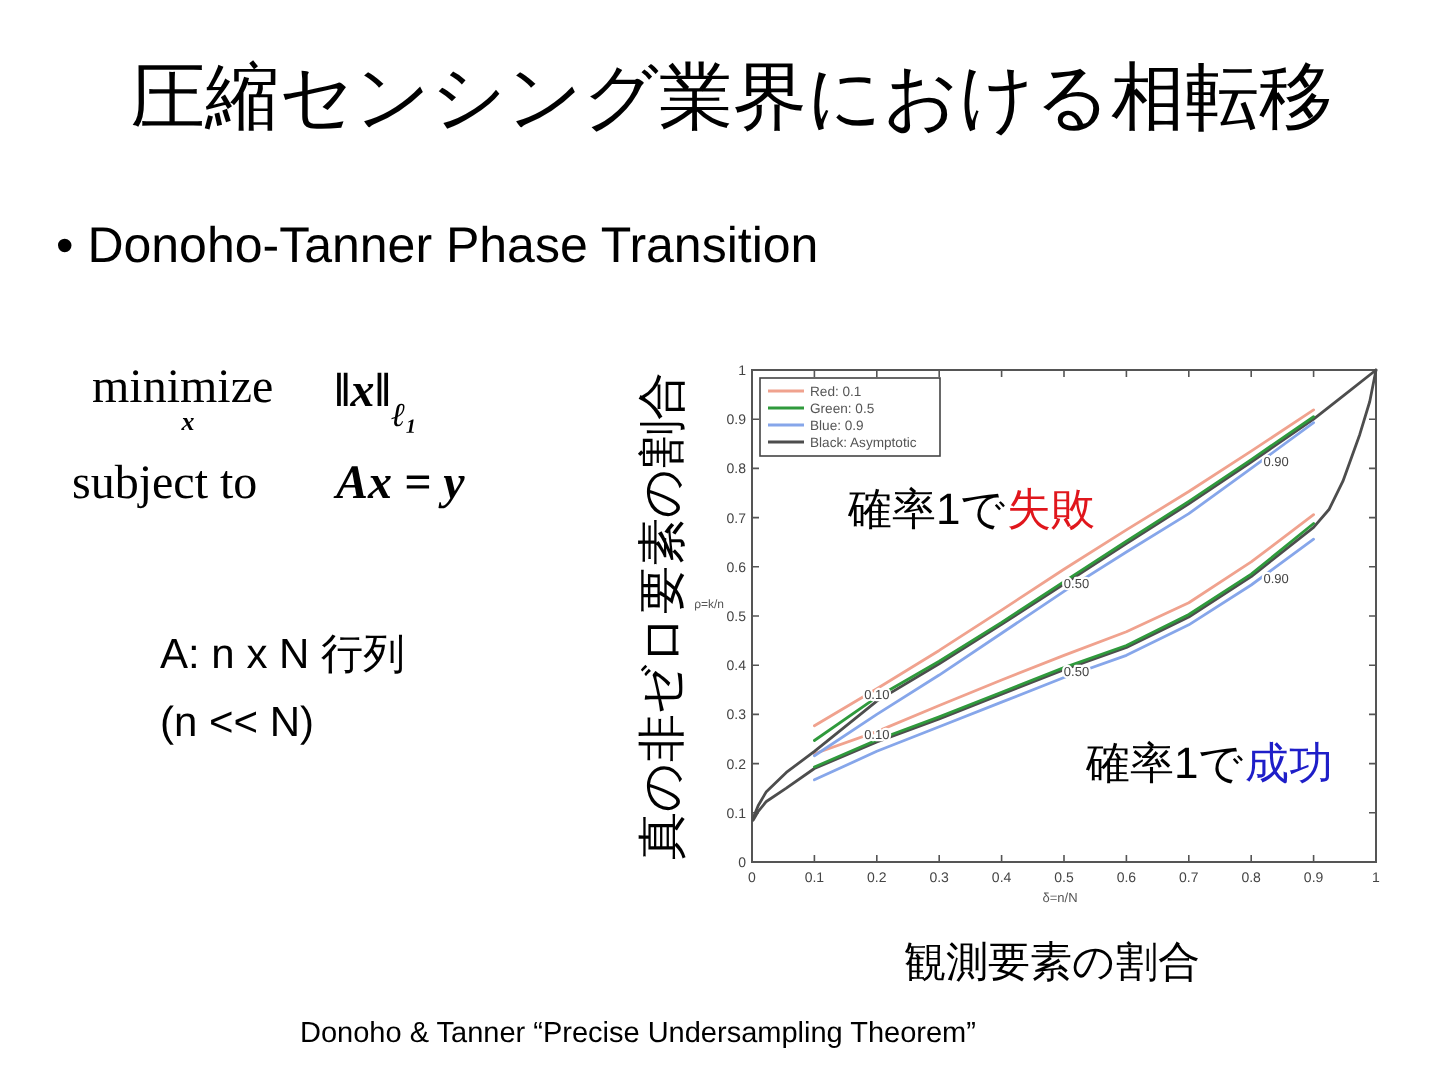  What do you see at coordinates (399, 484) in the screenshot?
I see `text: Ax = y` at bounding box center [399, 484].